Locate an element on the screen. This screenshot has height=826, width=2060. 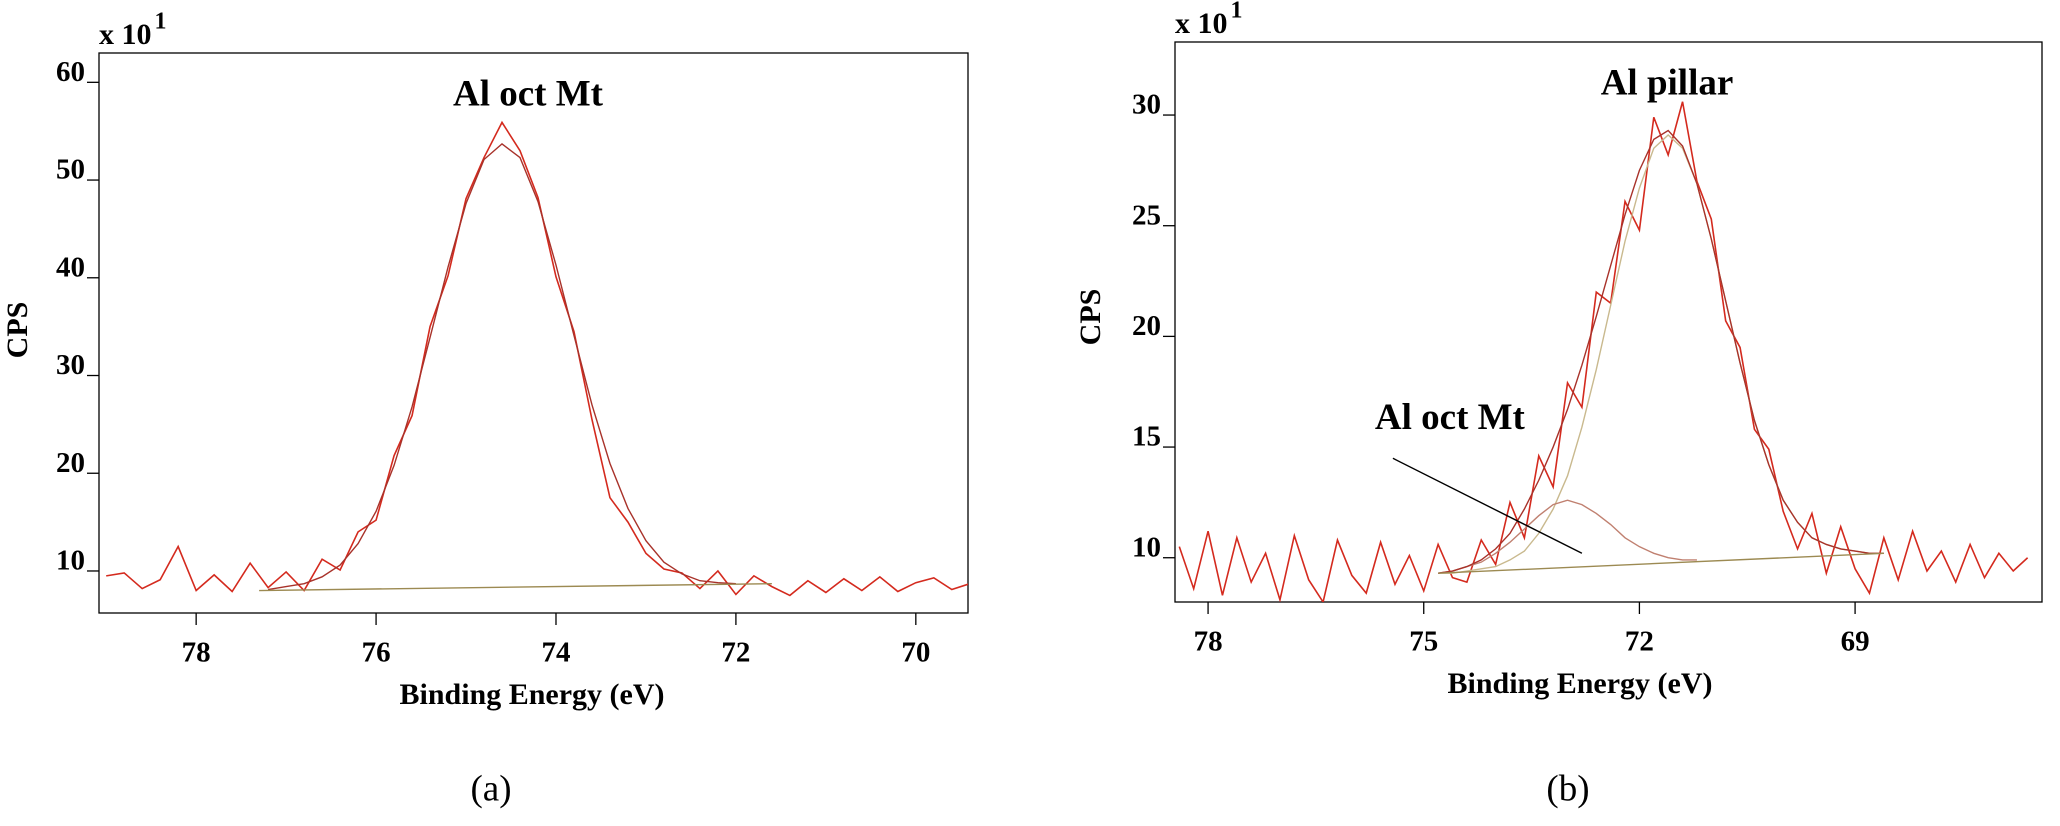
x-tick-label: 75 is located at coordinates (1423, 642).